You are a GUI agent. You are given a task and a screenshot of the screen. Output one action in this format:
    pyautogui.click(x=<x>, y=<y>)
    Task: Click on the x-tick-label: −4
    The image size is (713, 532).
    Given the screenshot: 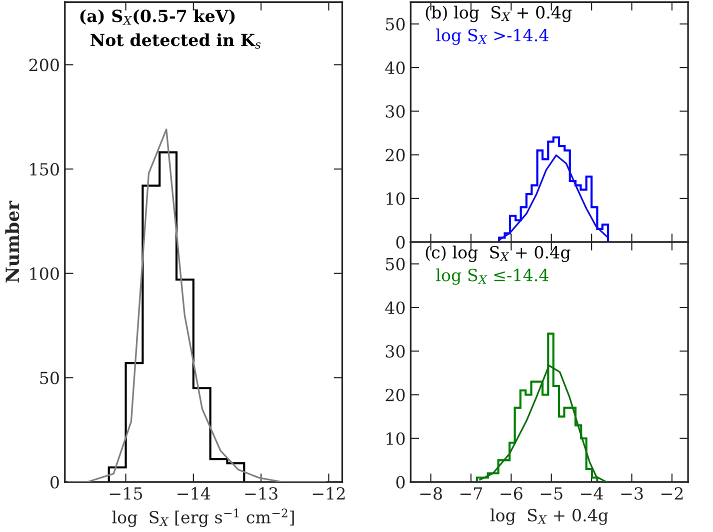 What is the action you would take?
    pyautogui.click(x=592, y=493)
    